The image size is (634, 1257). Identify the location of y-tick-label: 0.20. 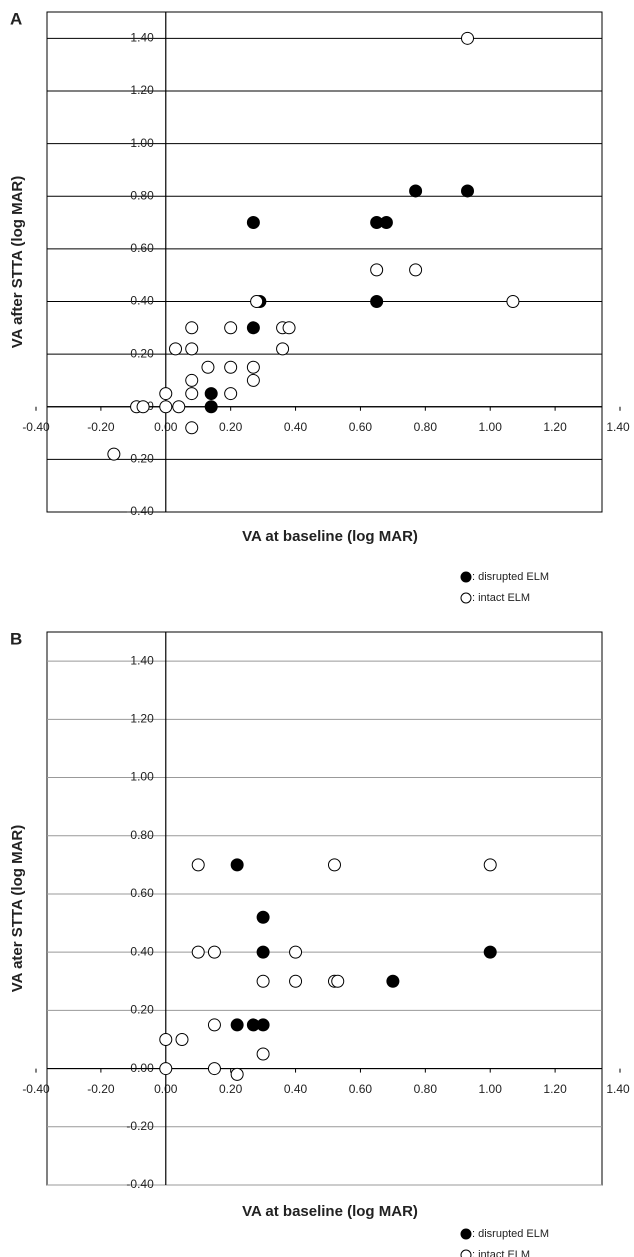
(142, 1010).